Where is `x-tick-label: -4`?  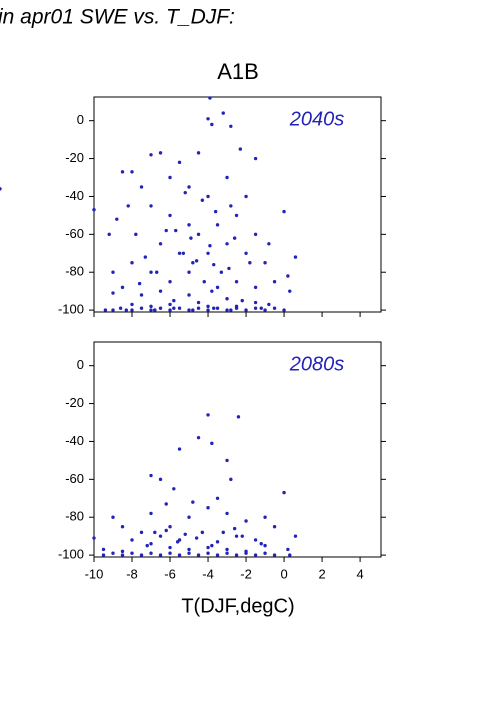 x-tick-label: -4 is located at coordinates (208, 573).